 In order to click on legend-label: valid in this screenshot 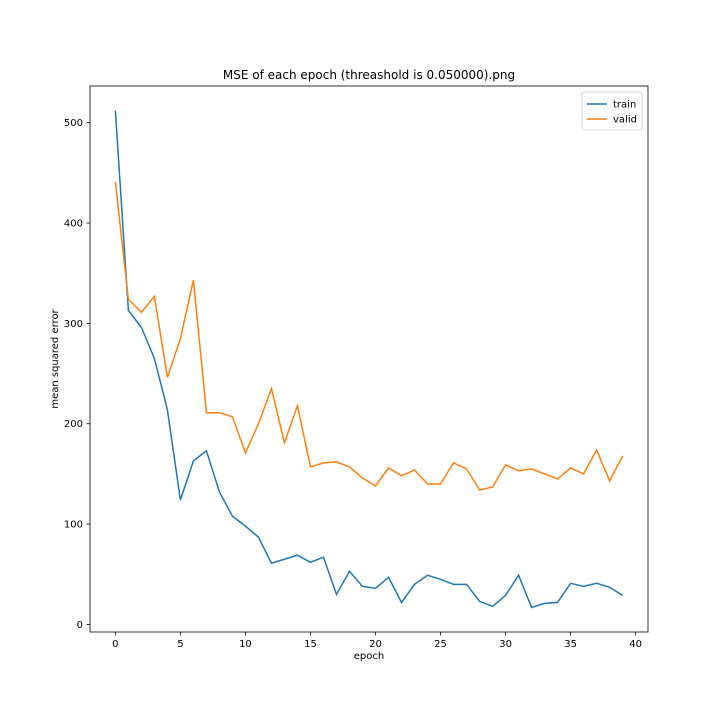, I will do `click(625, 120)`.